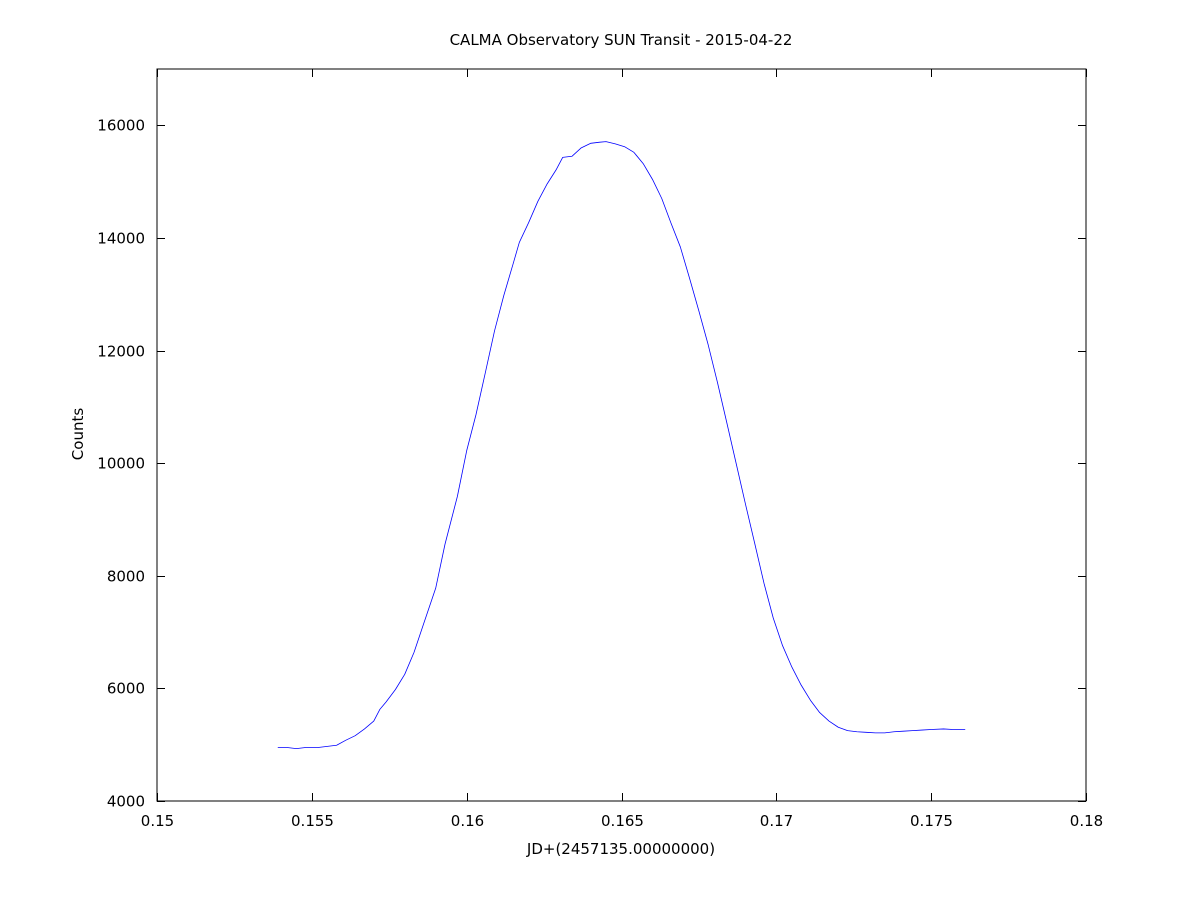 This screenshot has height=900, width=1200. What do you see at coordinates (776, 821) in the screenshot?
I see `x-tick-label: 0.17` at bounding box center [776, 821].